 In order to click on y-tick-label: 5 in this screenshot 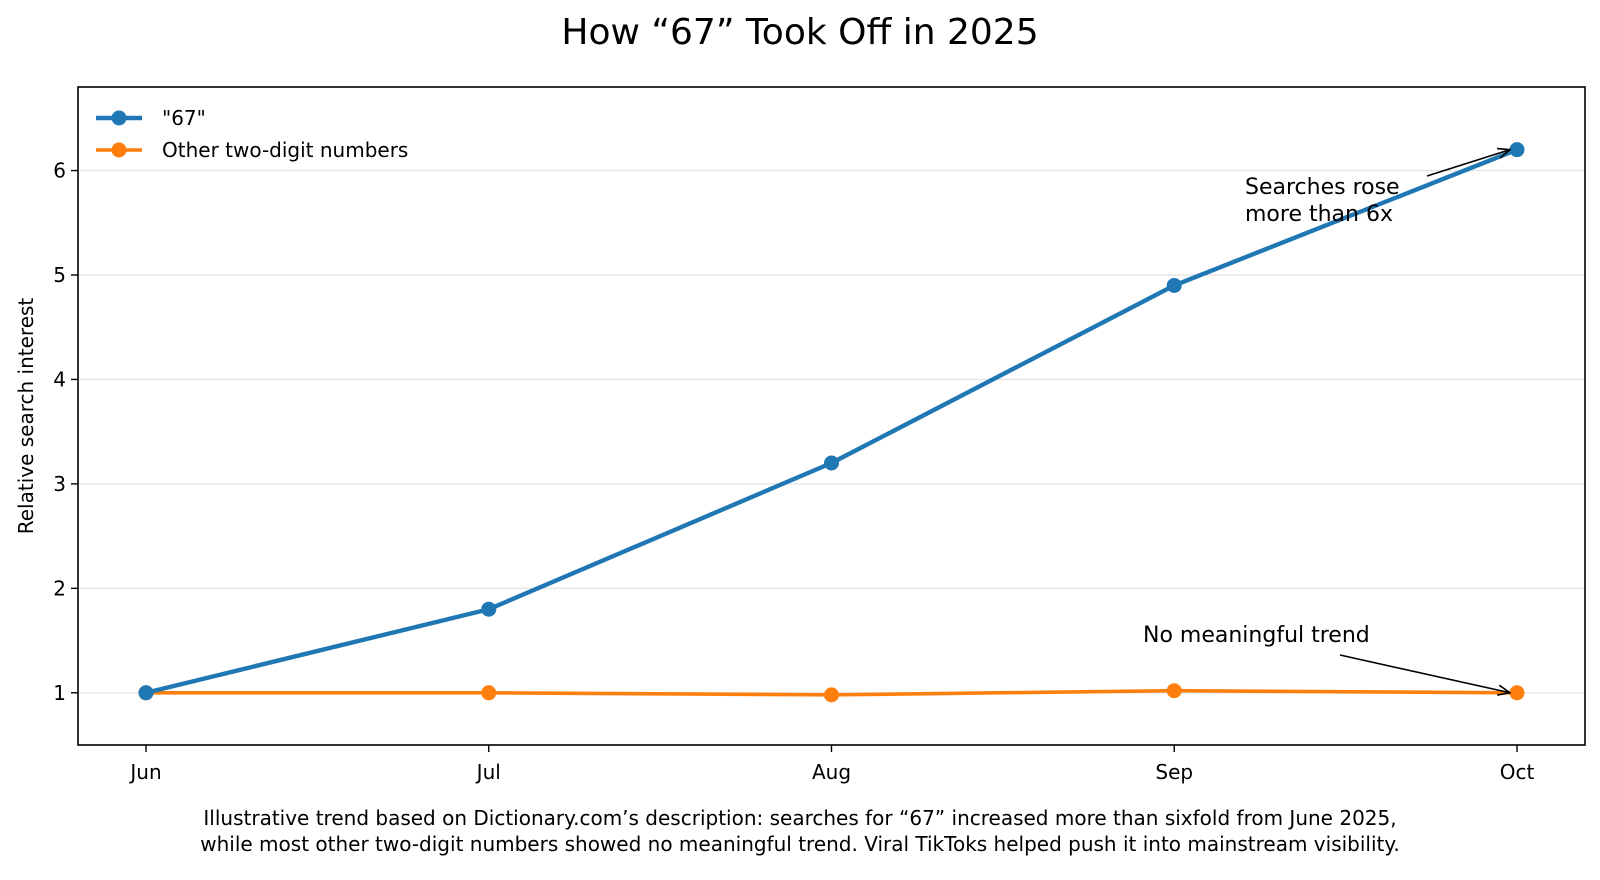, I will do `click(59, 275)`.